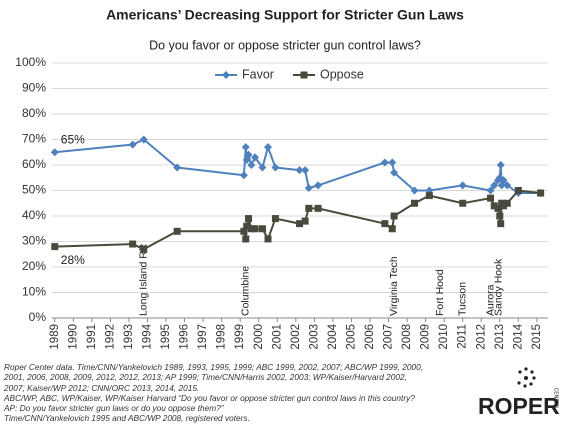 The image size is (570, 427). Describe the element at coordinates (148, 336) in the screenshot. I see `x-tick-label: 1994` at that location.